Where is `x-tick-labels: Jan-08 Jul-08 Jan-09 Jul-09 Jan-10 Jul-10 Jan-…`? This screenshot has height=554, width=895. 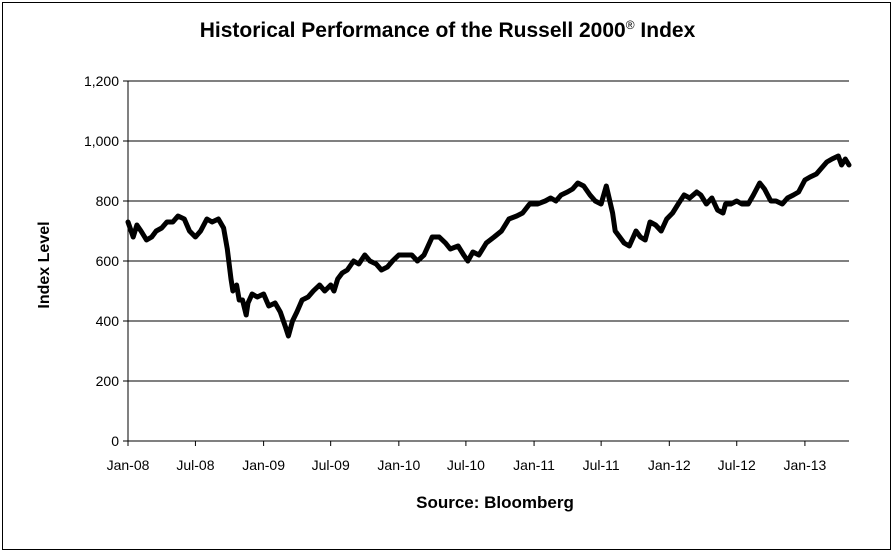 x-tick-labels: Jan-08 Jul-08 Jan-09 Jul-09 Jan-10 Jul-10 Jan-… is located at coordinates (467, 465).